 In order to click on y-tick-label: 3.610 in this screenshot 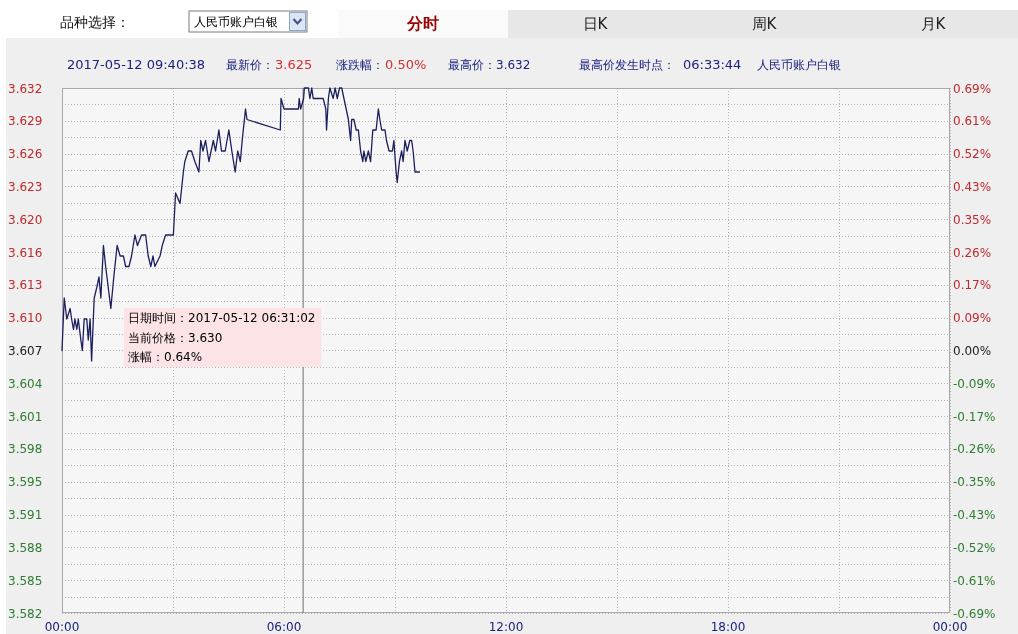, I will do `click(25, 318)`.